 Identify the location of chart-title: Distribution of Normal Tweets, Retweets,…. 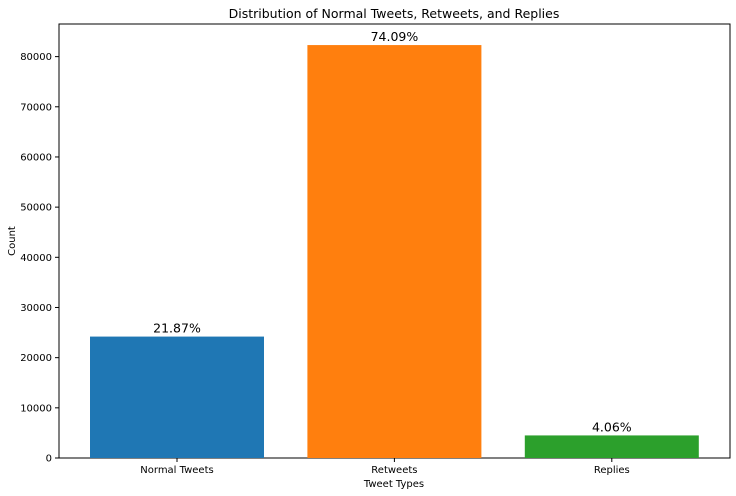
(394, 13).